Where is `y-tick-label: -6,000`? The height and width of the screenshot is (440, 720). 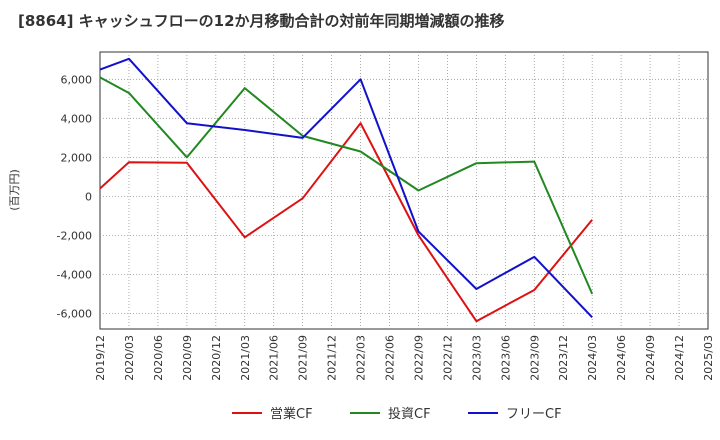
y-tick-label: -6,000 is located at coordinates (74, 313).